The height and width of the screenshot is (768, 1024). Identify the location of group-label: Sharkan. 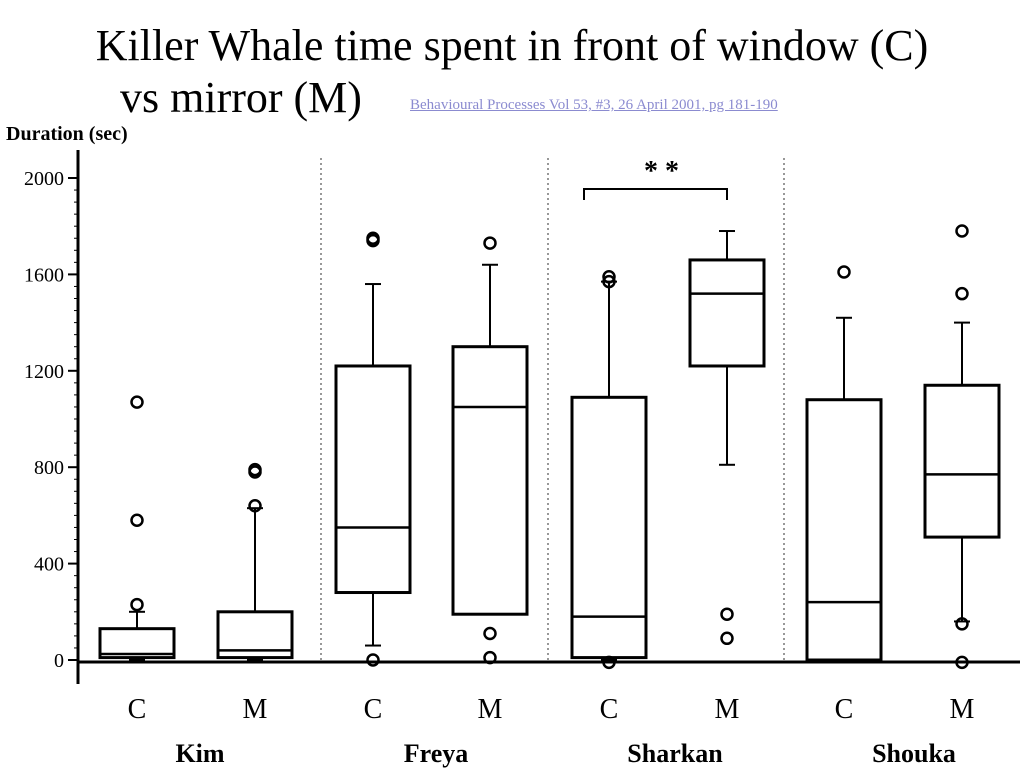
(675, 753).